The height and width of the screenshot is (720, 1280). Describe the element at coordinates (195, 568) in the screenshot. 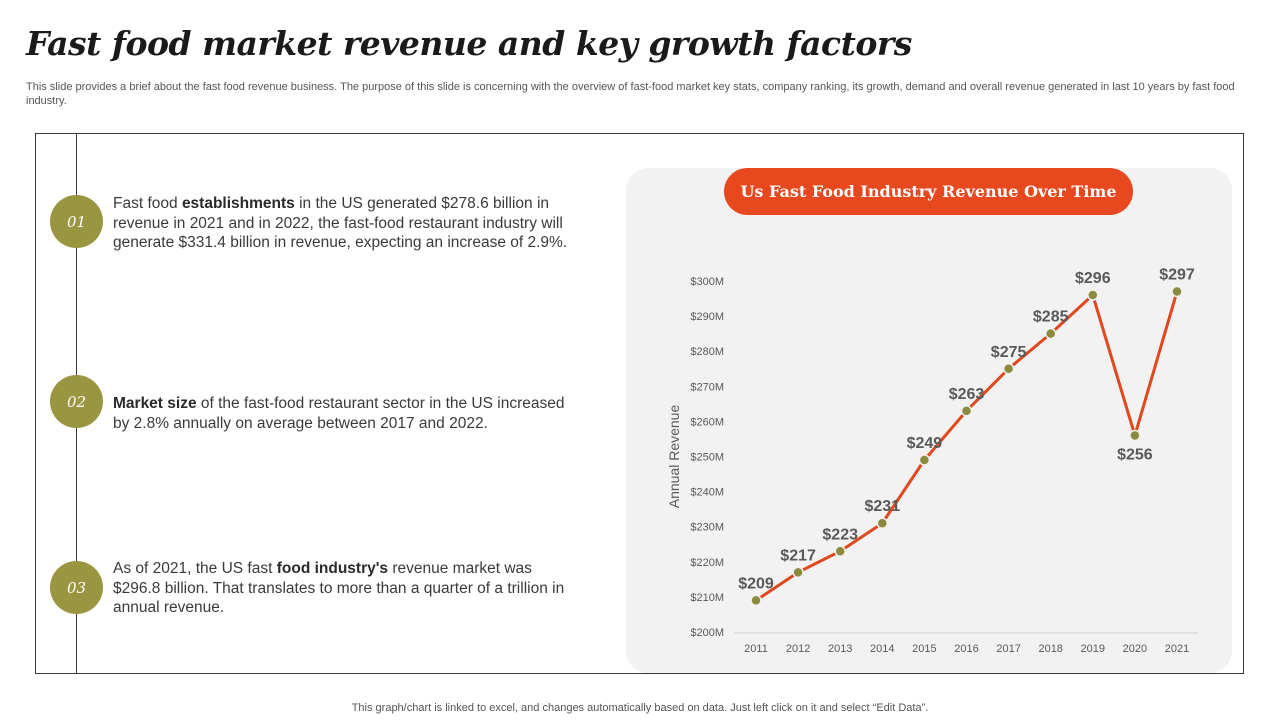

I see `point-03-pre: As of 2021, the US fast` at that location.